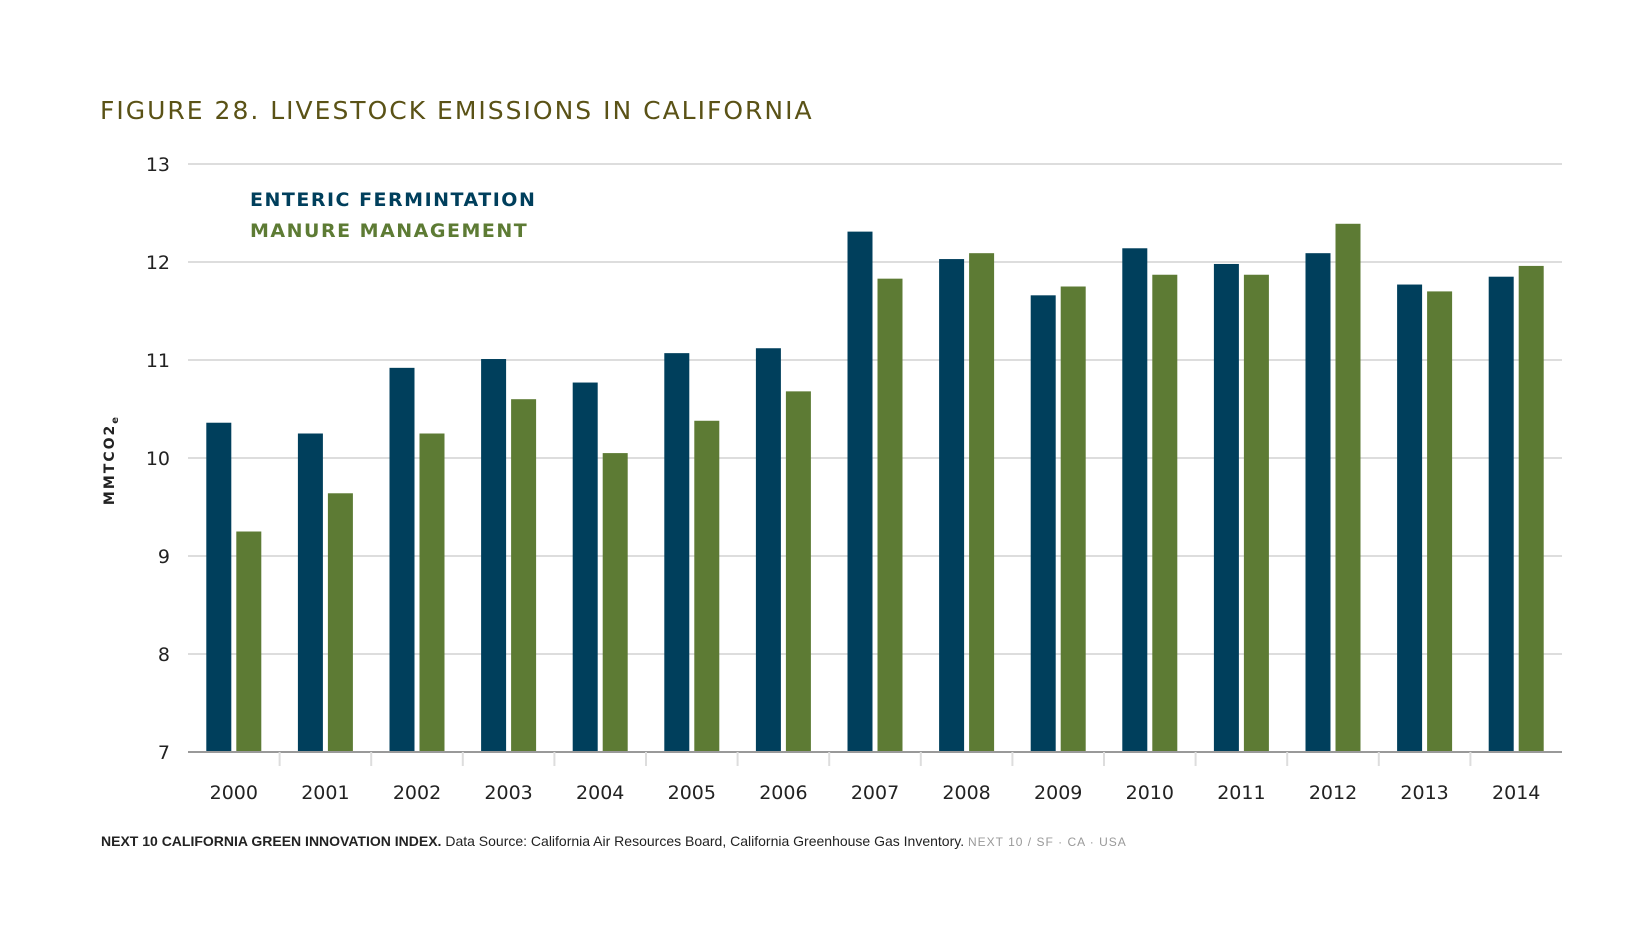 This screenshot has height=946, width=1650. Describe the element at coordinates (1047, 842) in the screenshot. I see `footer-brand: NEXT 10 / SF · CA · USA` at that location.